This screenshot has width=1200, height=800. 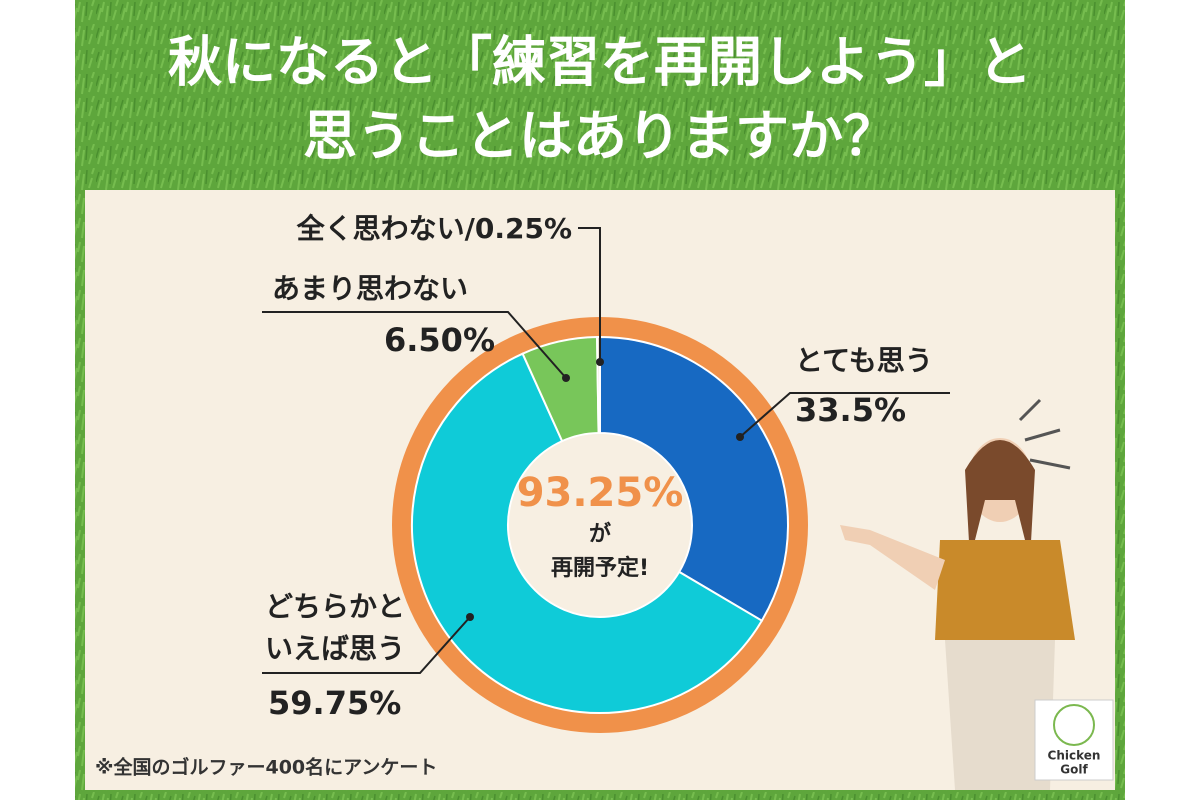 I want to click on title-line: 思うことはありますか？, so click(x=600, y=136).